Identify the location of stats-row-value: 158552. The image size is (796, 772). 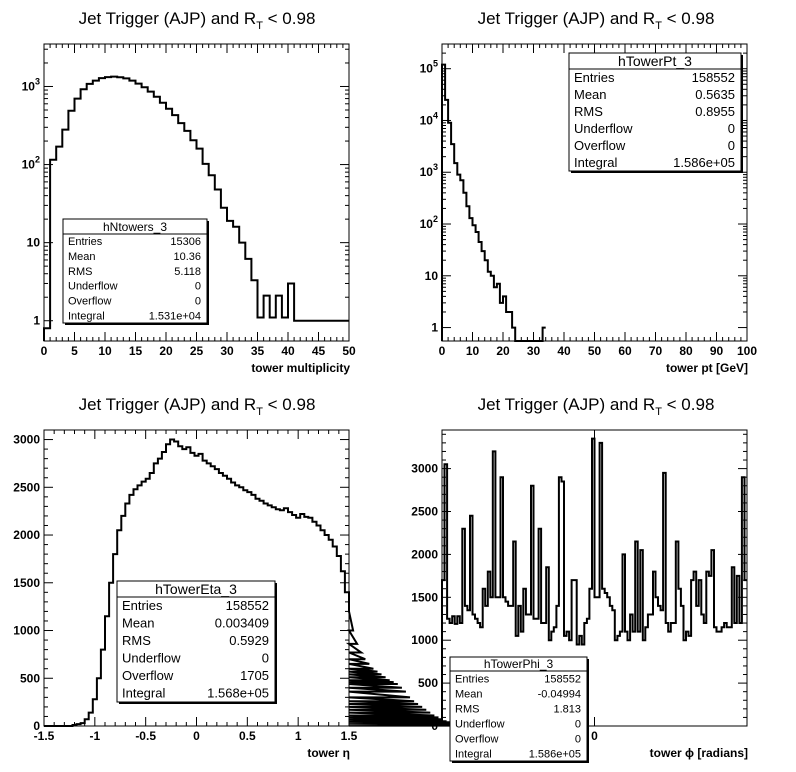
(562, 679).